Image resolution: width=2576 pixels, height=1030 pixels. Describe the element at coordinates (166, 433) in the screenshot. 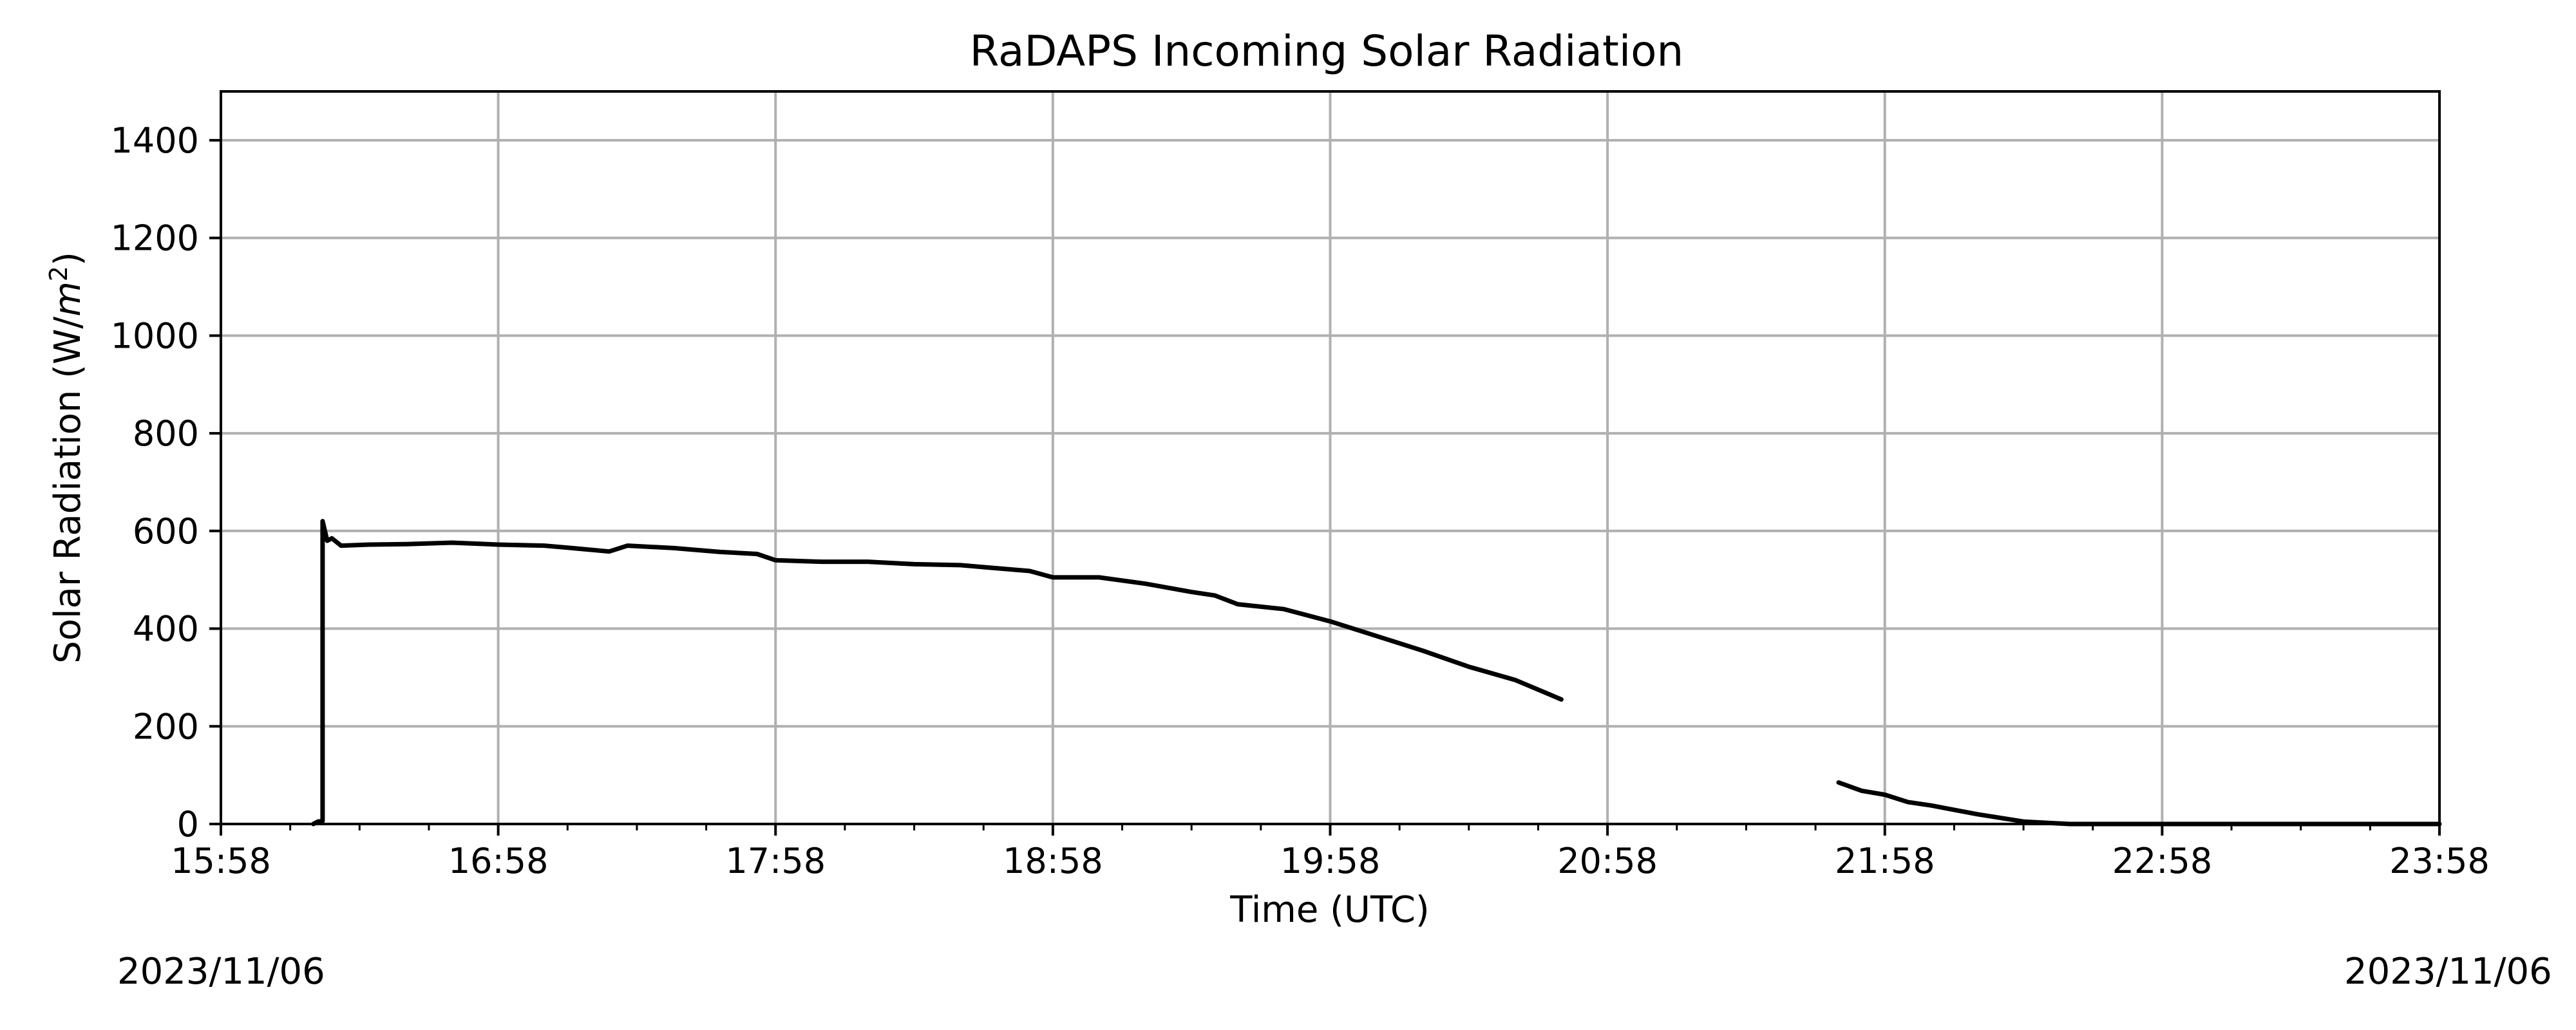

I see `y-tick-label: 800` at that location.